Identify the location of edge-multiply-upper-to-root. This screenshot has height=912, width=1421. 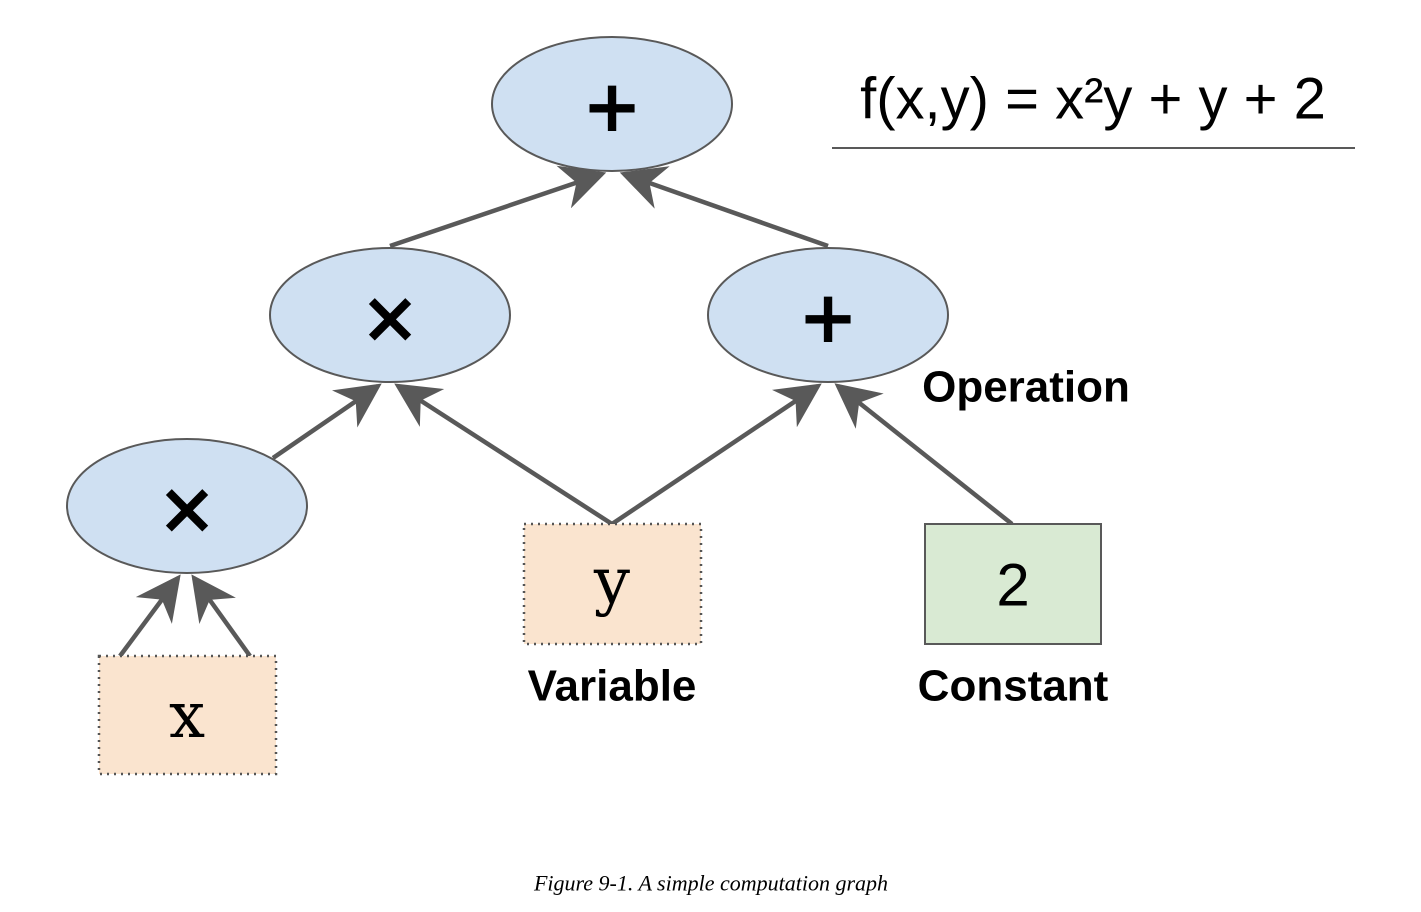
(498, 207).